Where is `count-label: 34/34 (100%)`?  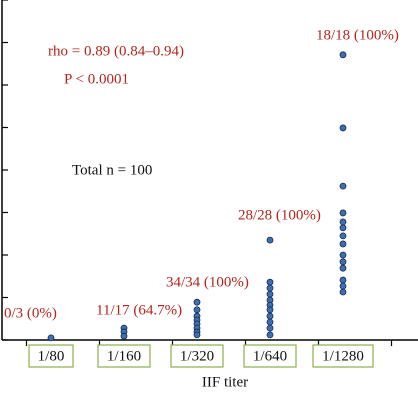 count-label: 34/34 (100%) is located at coordinates (207, 282).